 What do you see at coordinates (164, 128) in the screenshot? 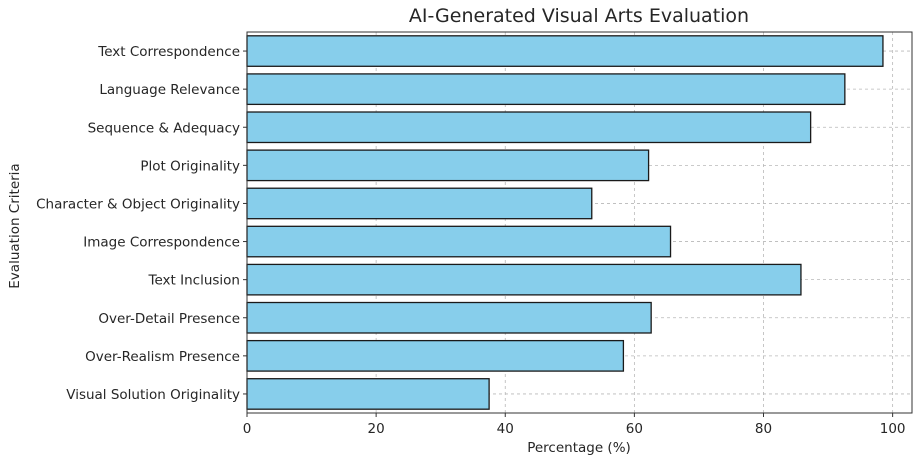
I see `category-label: Sequence & Adequacy` at bounding box center [164, 128].